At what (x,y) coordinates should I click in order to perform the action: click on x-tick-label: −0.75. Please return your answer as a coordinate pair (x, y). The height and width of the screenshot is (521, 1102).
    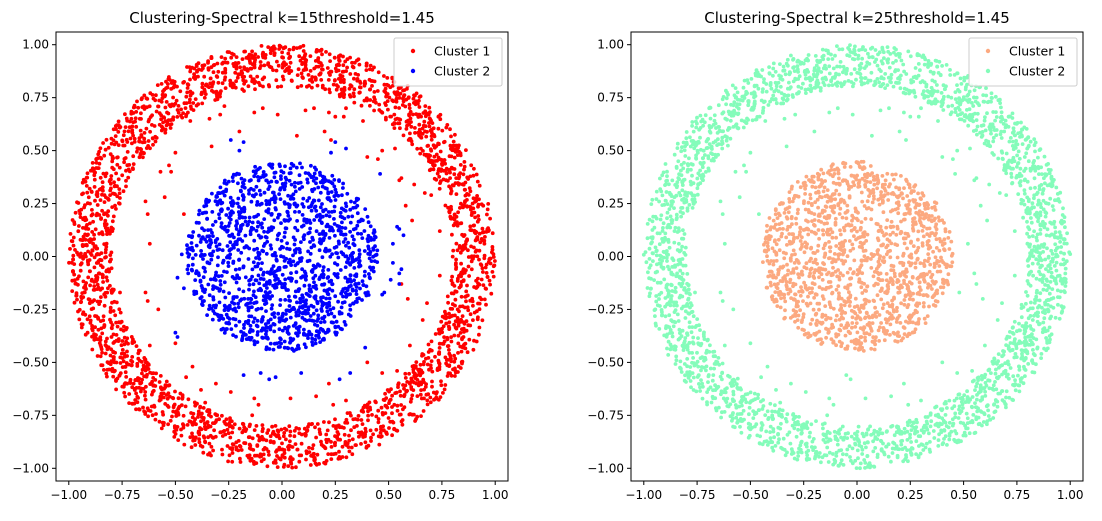
    Looking at the image, I should click on (122, 495).